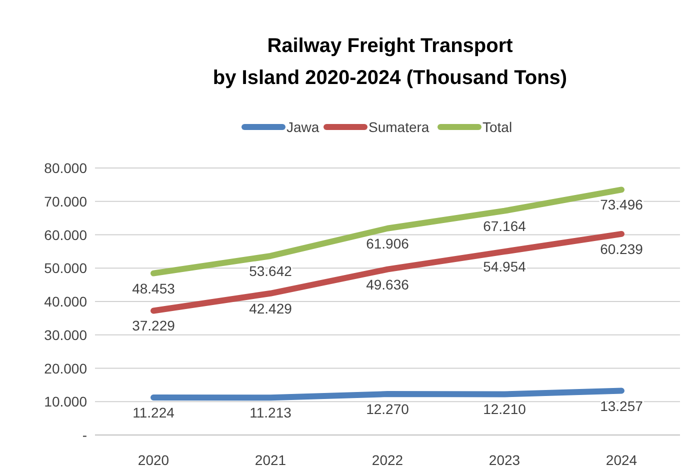  What do you see at coordinates (504, 266) in the screenshot?
I see `data-label: 54.954` at bounding box center [504, 266].